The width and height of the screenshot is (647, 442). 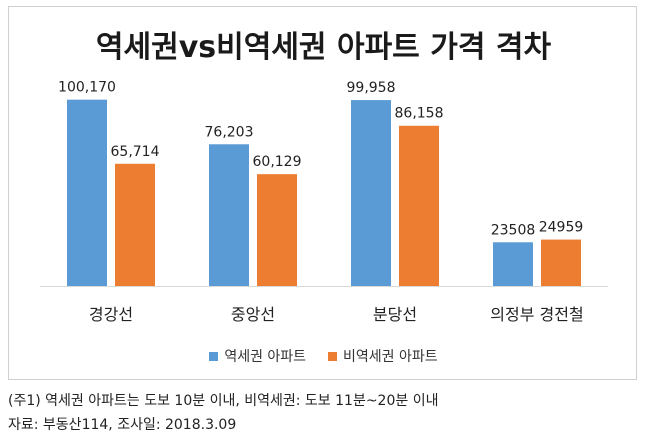 What do you see at coordinates (561, 228) in the screenshot?
I see `data-label-1-3: 24959` at bounding box center [561, 228].